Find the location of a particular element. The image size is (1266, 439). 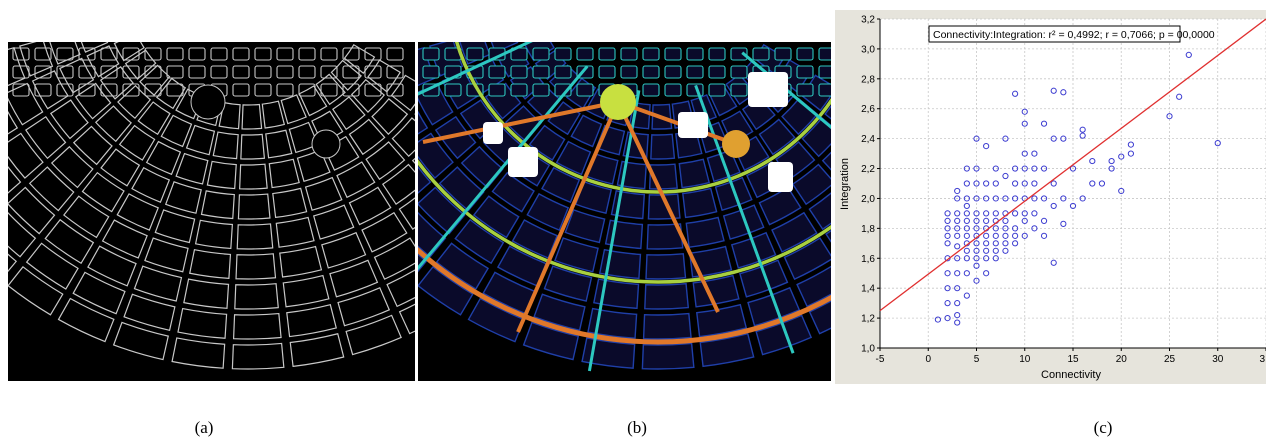

open-space is located at coordinates (768, 89).